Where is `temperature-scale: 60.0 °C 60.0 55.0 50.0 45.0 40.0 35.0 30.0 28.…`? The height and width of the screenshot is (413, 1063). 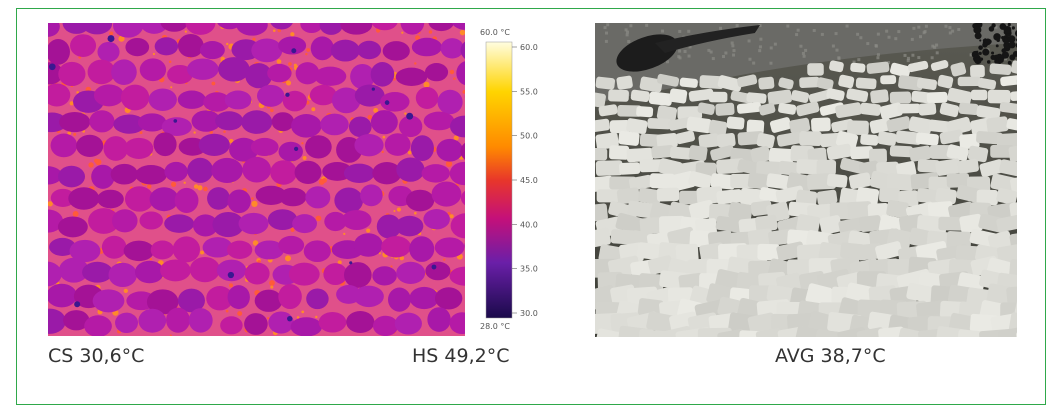 temperature-scale: 60.0 °C 60.0 55.0 50.0 45.0 40.0 35.0 30.0 28.… is located at coordinates (512, 180).